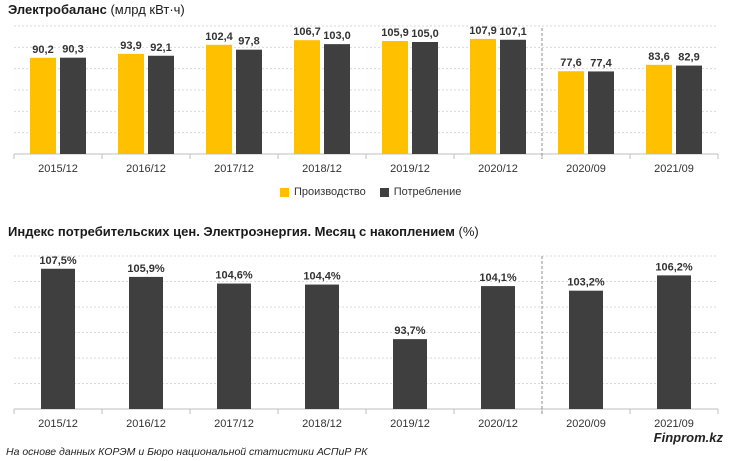 This screenshot has width=731, height=461. I want to click on data-label: 105,9, so click(395, 33).